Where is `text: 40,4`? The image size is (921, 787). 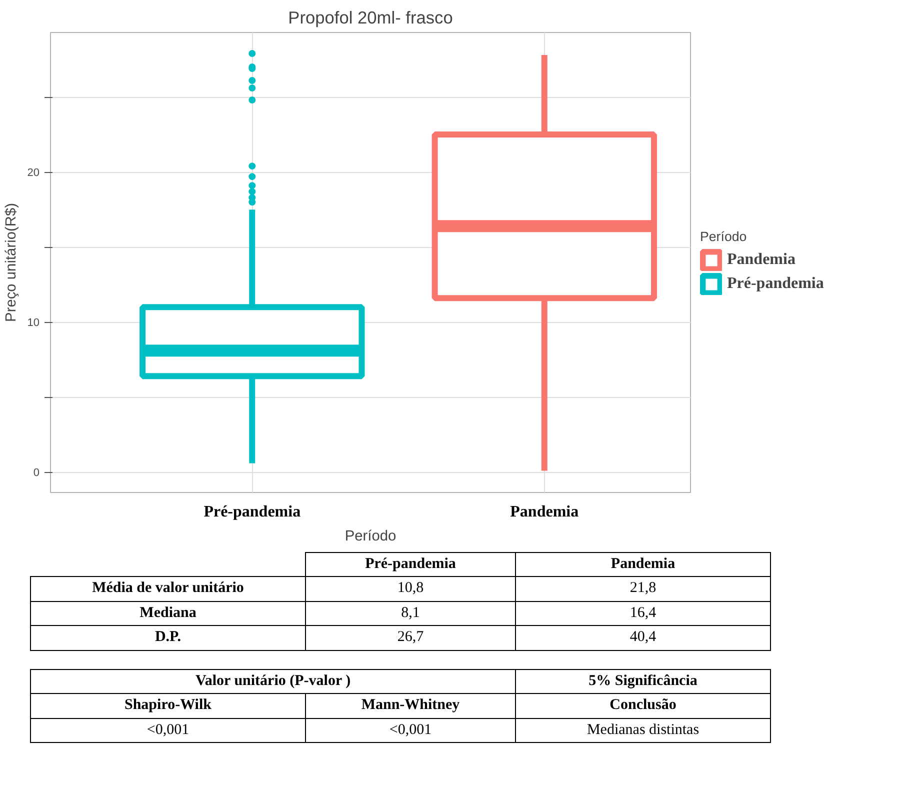 text: 40,4 is located at coordinates (643, 638).